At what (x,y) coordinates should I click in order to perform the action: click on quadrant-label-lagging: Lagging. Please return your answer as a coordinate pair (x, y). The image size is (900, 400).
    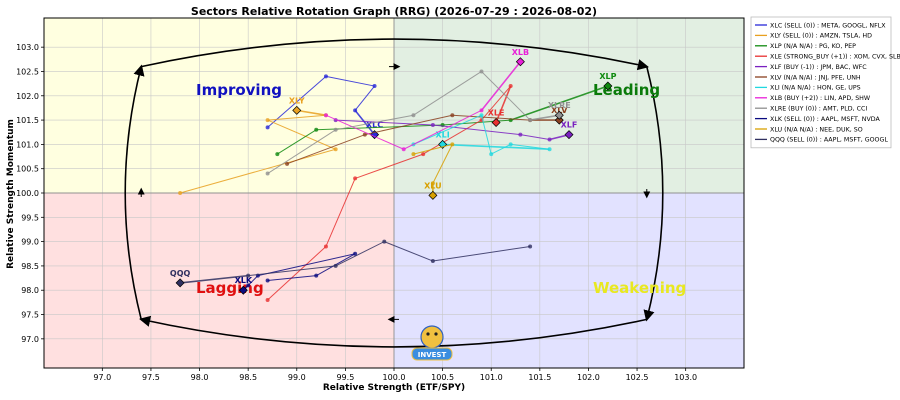
    Looking at the image, I should click on (230, 288).